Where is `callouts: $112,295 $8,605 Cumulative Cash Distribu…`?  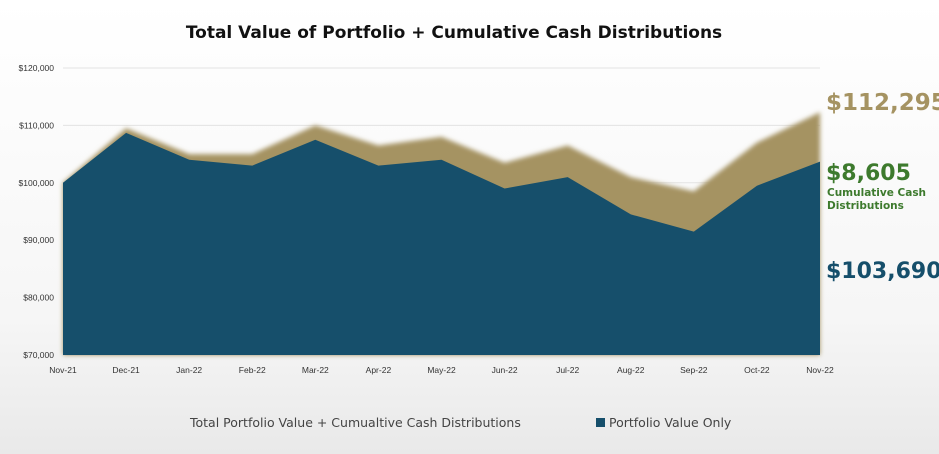
callouts: $112,295 $8,605 Cumulative Cash Distribu… is located at coordinates (882, 187).